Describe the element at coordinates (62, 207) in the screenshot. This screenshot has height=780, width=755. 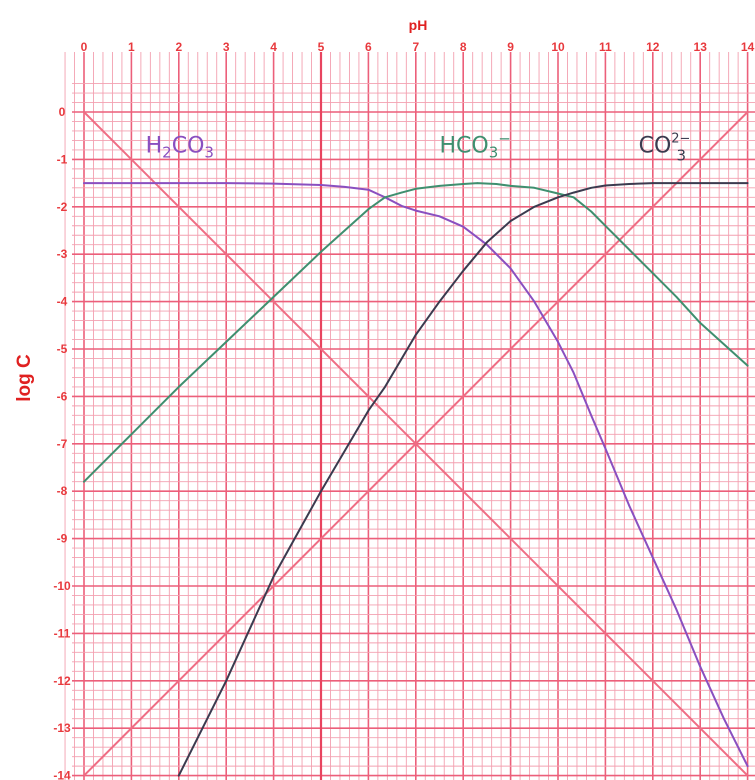
I see `y-tick-label: -2` at that location.